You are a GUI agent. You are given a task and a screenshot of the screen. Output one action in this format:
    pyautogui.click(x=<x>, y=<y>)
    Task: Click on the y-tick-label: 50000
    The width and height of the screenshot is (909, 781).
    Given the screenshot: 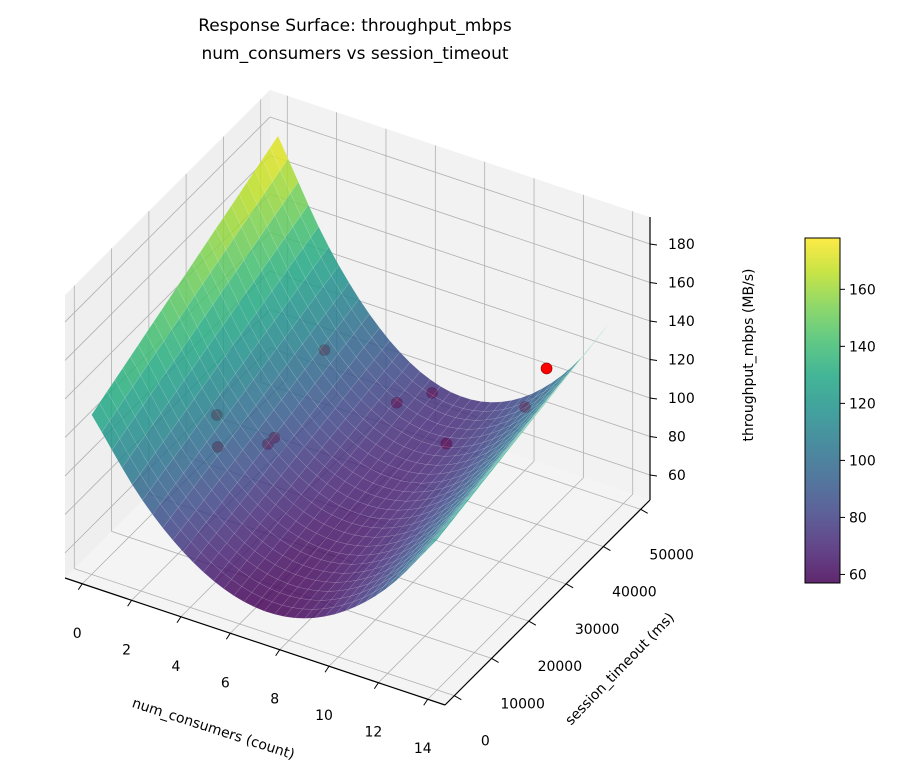 What is the action you would take?
    pyautogui.click(x=671, y=555)
    